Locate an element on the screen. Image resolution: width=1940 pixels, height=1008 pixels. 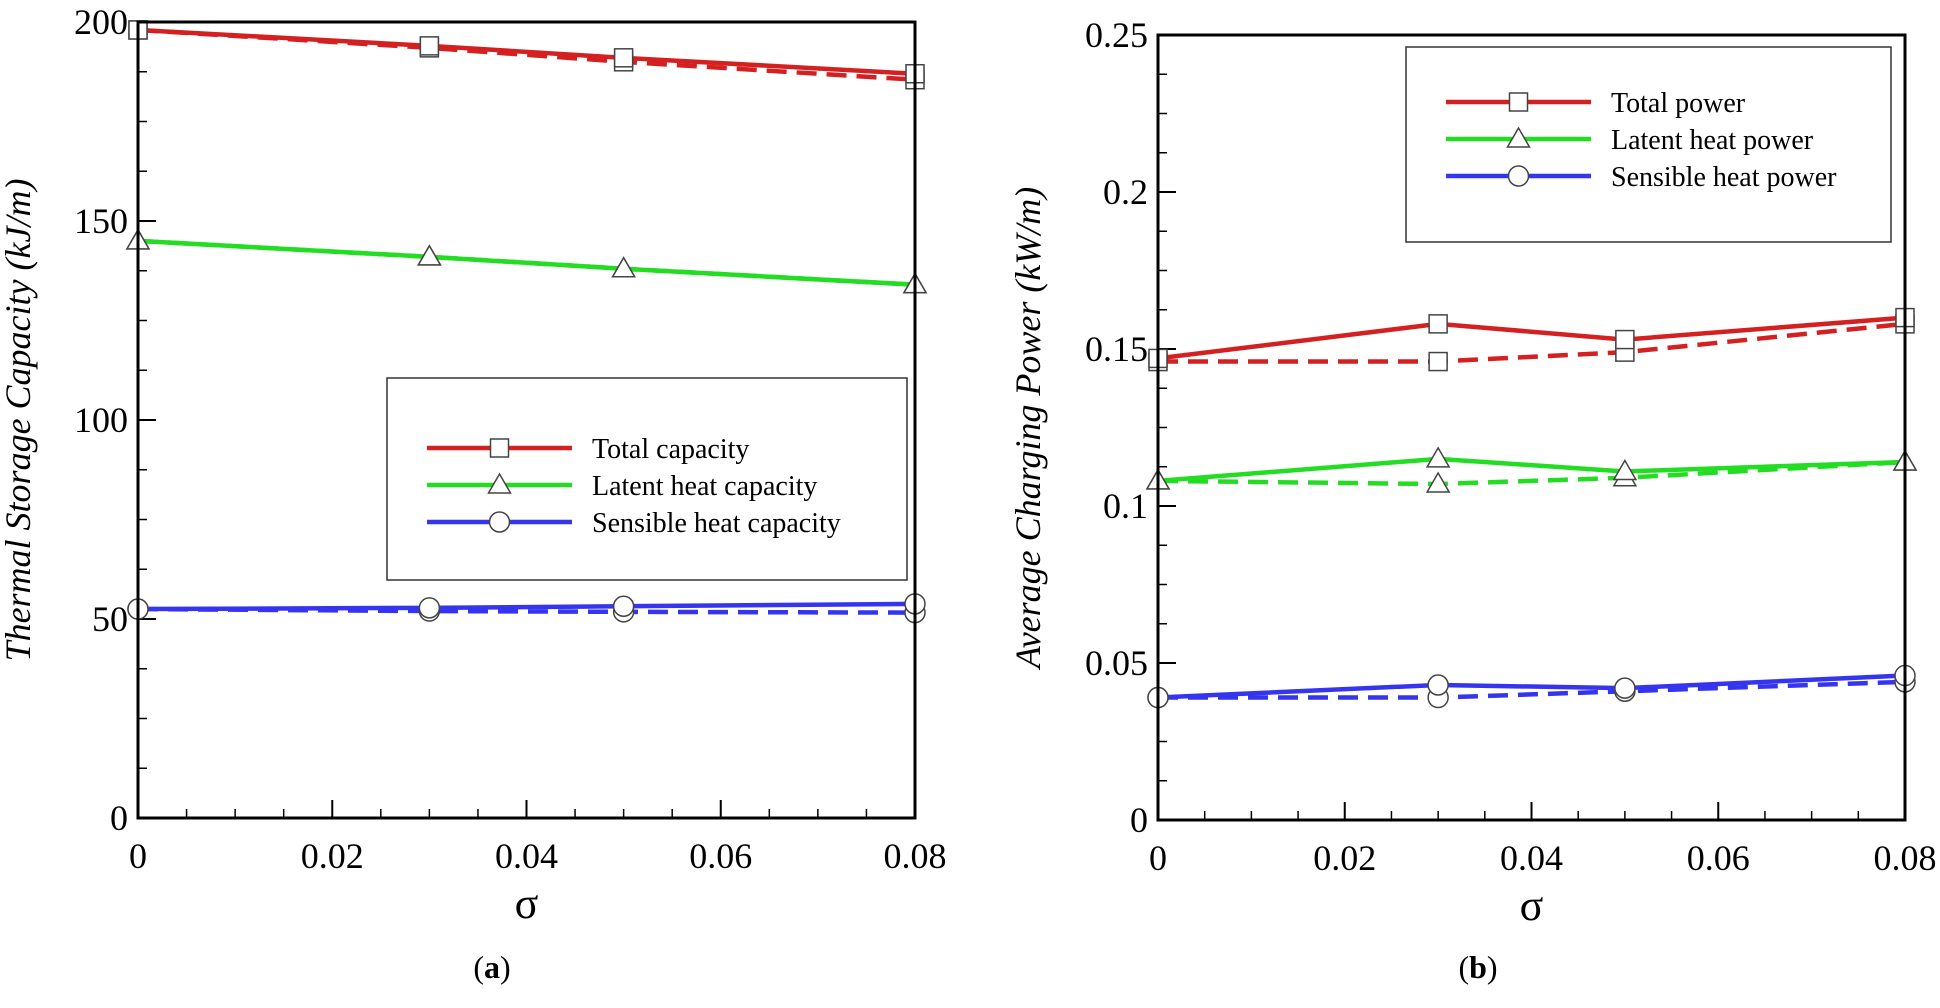
y-tick-label: 0.05 is located at coordinates (1116, 663).